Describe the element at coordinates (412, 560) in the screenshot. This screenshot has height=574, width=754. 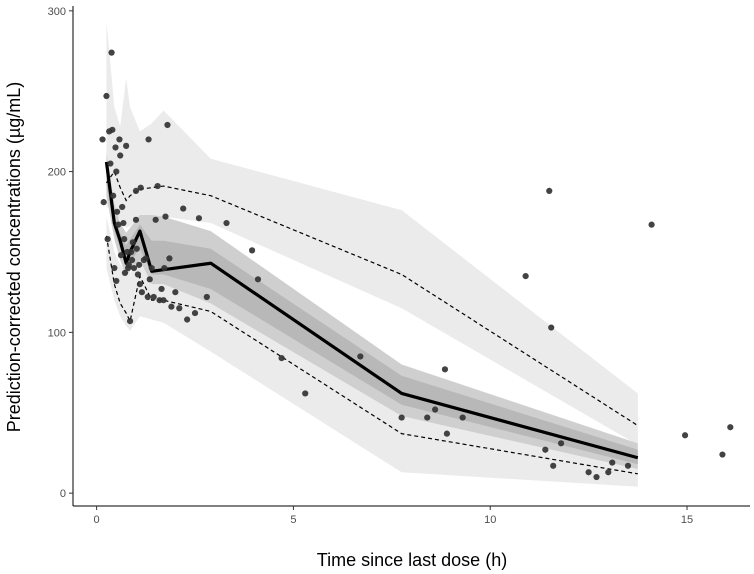
I see `x-axis-title: Time since last dose (h)` at that location.